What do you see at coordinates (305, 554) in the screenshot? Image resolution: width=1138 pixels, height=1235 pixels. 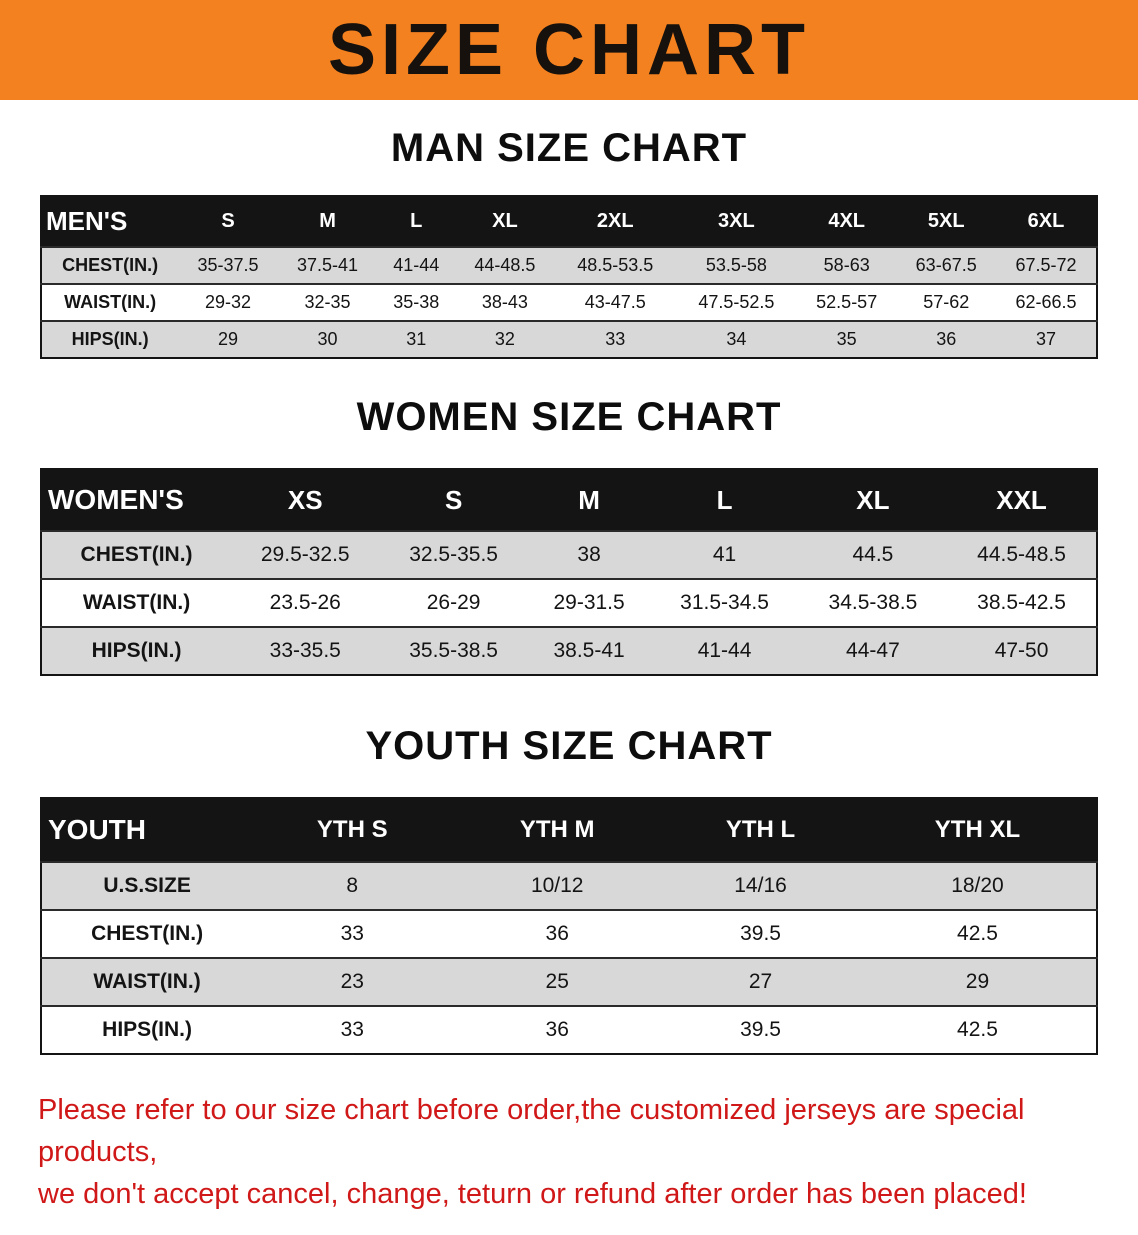 I see `value-cell: 29.5-32.5` at bounding box center [305, 554].